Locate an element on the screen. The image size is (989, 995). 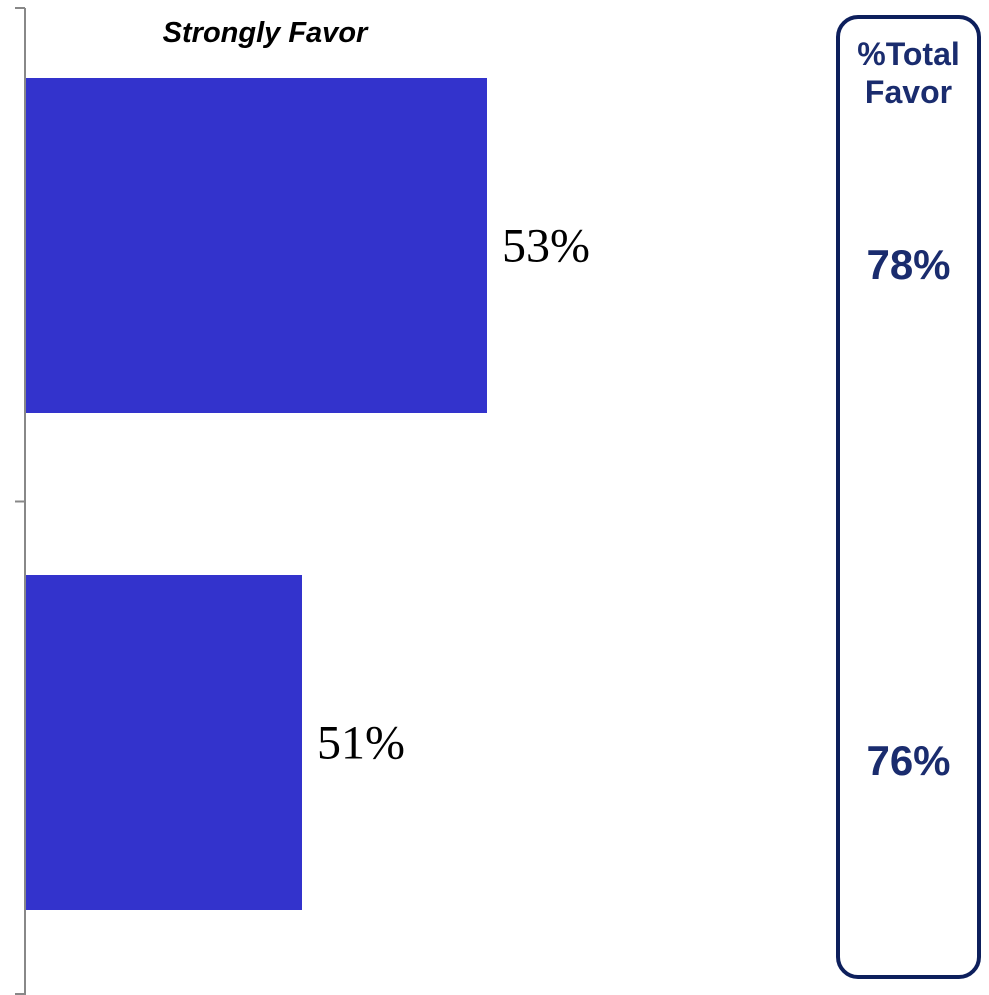
total-favor-header: %Total Favor is located at coordinates (908, 73).